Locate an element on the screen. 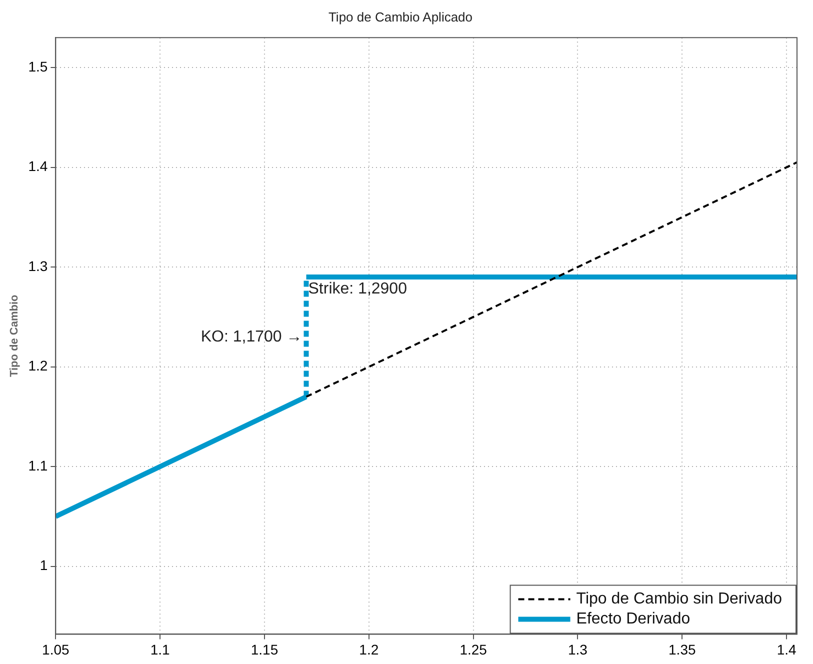 Image resolution: width=813 pixels, height=664 pixels. legend-label: Tipo de Cambio sin Derivado is located at coordinates (679, 599).